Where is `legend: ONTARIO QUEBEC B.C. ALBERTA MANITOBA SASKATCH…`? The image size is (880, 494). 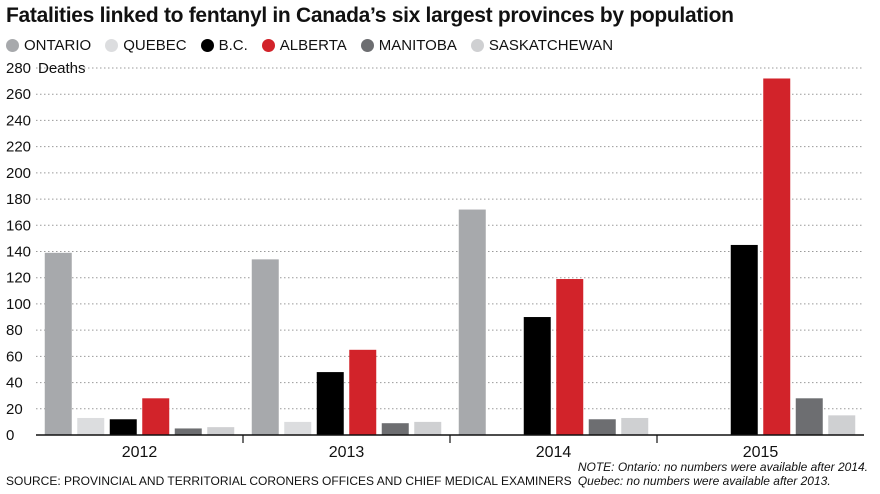 legend: ONTARIO QUEBEC B.C. ALBERTA MANITOBA SASKATCH… is located at coordinates (309, 45).